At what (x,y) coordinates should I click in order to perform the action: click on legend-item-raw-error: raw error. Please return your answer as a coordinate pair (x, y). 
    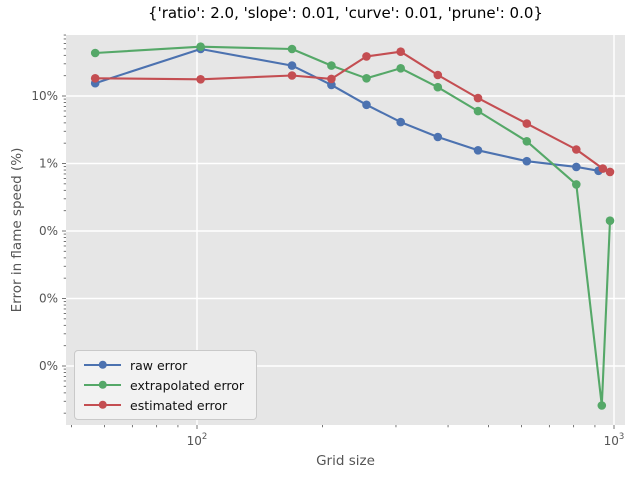
    Looking at the image, I should click on (164, 365).